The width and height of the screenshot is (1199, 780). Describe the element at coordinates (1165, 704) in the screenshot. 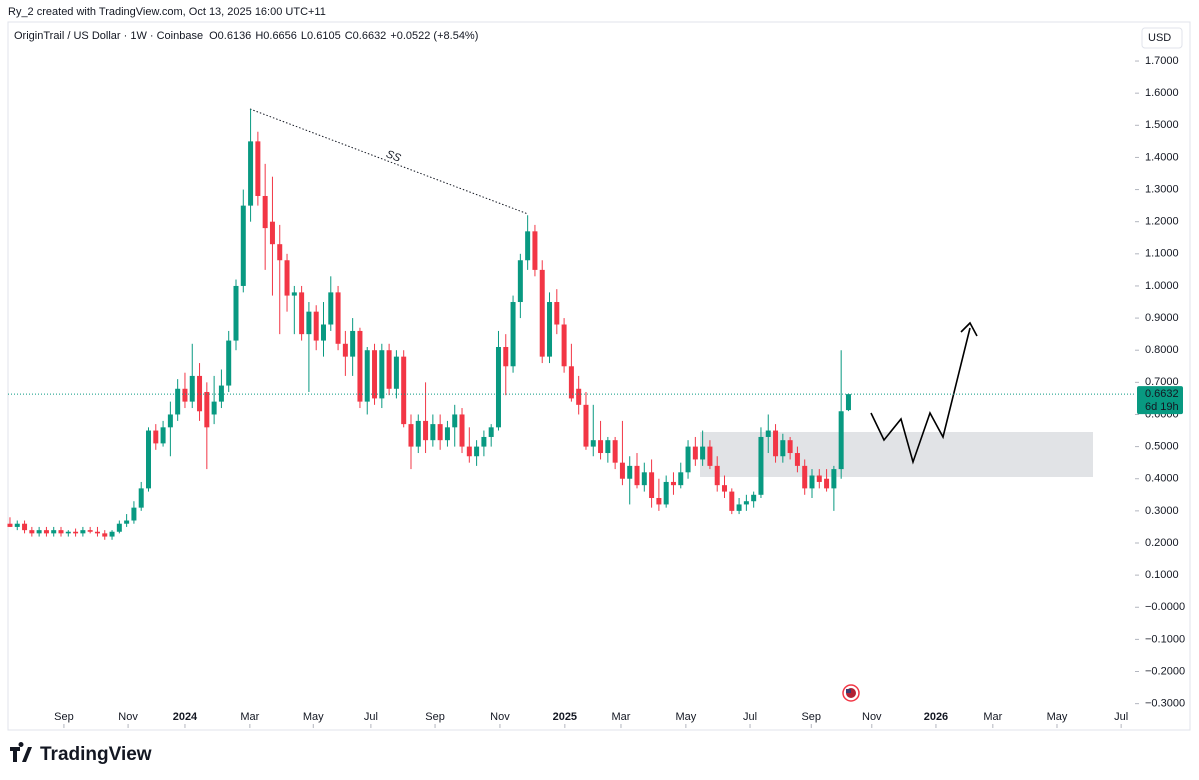

I see `y-tick-label: −0.3000` at that location.